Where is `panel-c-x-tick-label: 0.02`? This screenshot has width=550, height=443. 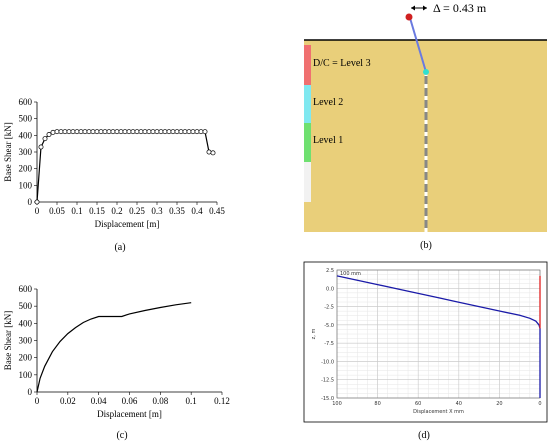
panel-c-x-tick-label: 0.02 is located at coordinates (68, 401).